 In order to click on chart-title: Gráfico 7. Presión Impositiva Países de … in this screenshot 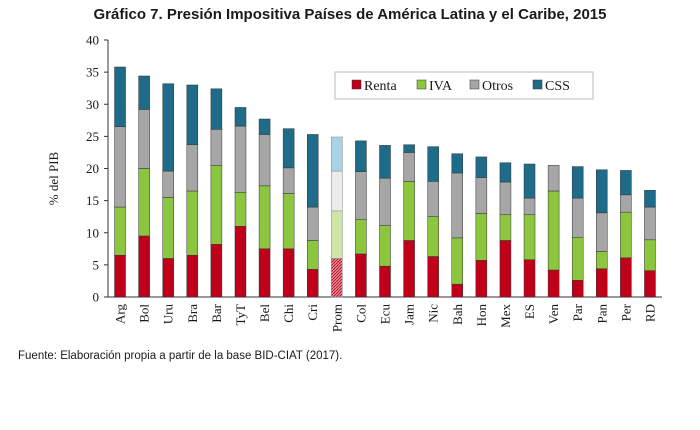, I will do `click(350, 14)`.